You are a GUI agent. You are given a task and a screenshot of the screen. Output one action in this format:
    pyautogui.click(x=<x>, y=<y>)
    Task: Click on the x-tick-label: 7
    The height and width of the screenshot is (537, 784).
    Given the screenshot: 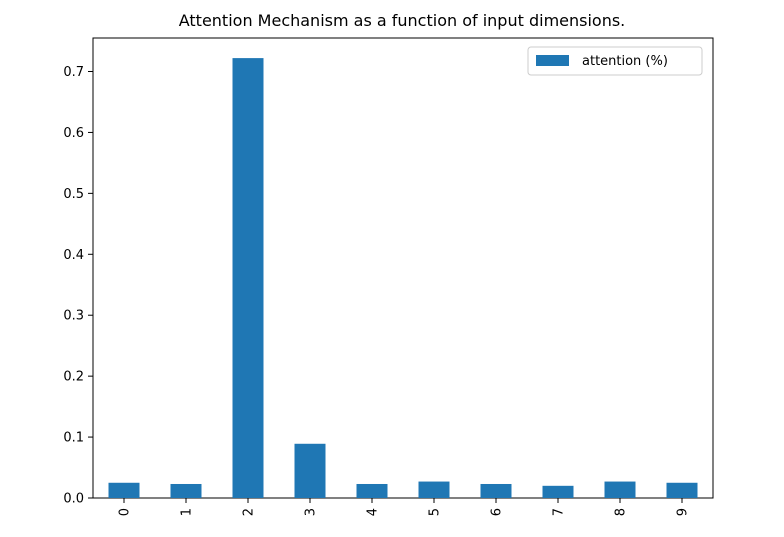 What is the action you would take?
    pyautogui.click(x=559, y=512)
    